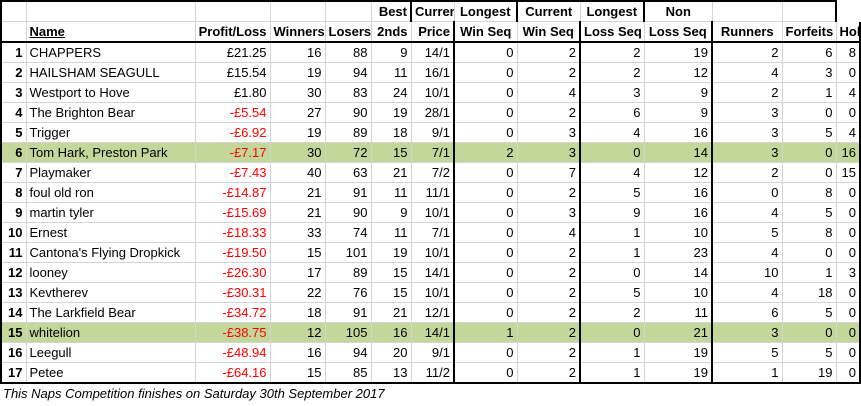 This screenshot has width=861, height=406. What do you see at coordinates (809, 292) in the screenshot?
I see `forfeits-cell: 18` at bounding box center [809, 292].